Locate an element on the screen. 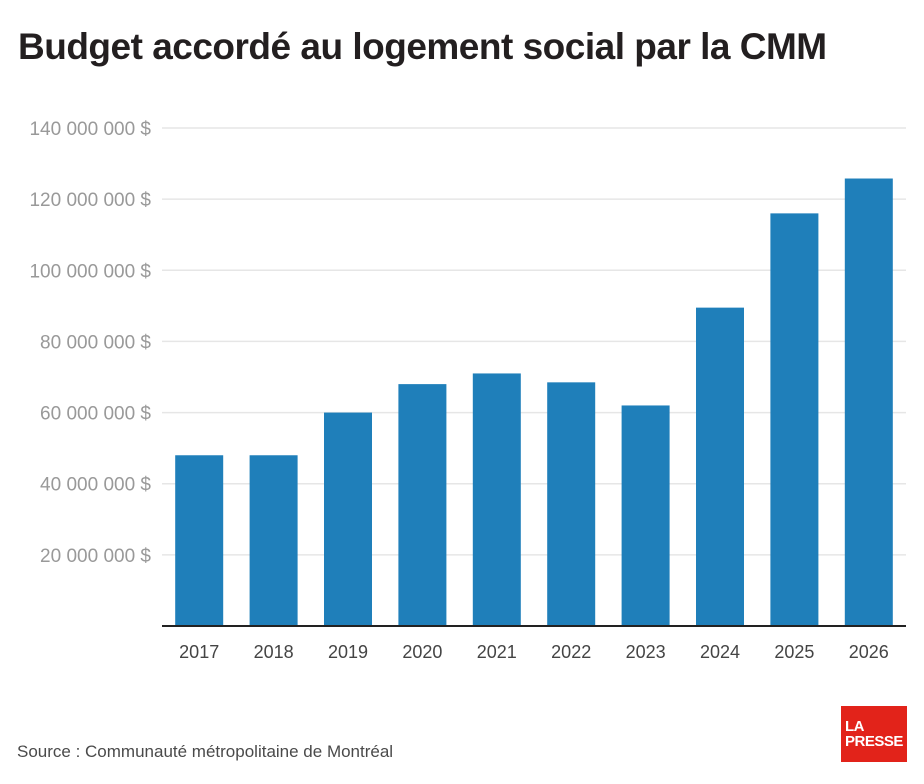 The width and height of the screenshot is (924, 784). bar-2017 is located at coordinates (199, 540).